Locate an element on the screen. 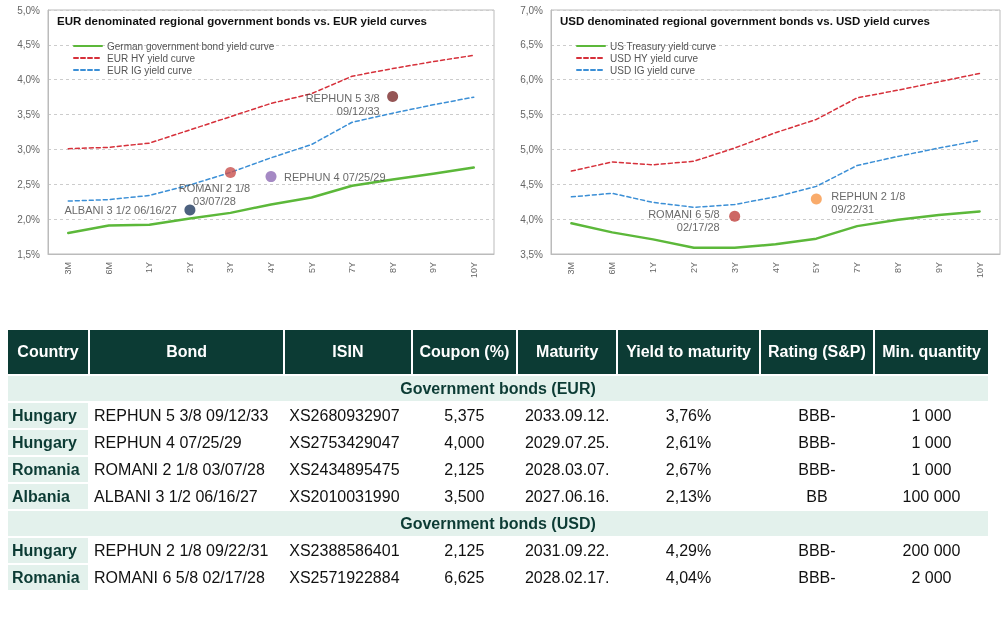  text: XS2753429047 is located at coordinates (344, 442).